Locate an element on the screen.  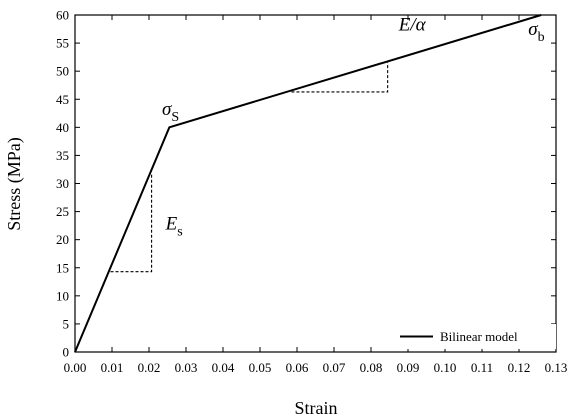
annotation-E-s: Es is located at coordinates (174, 227).